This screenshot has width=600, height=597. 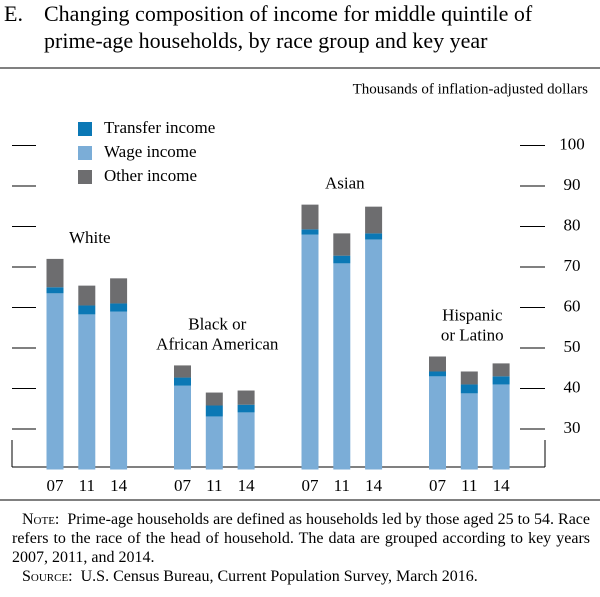 What do you see at coordinates (471, 89) in the screenshot?
I see `unit-label: Thousands of inflation-adjusted dollars` at bounding box center [471, 89].